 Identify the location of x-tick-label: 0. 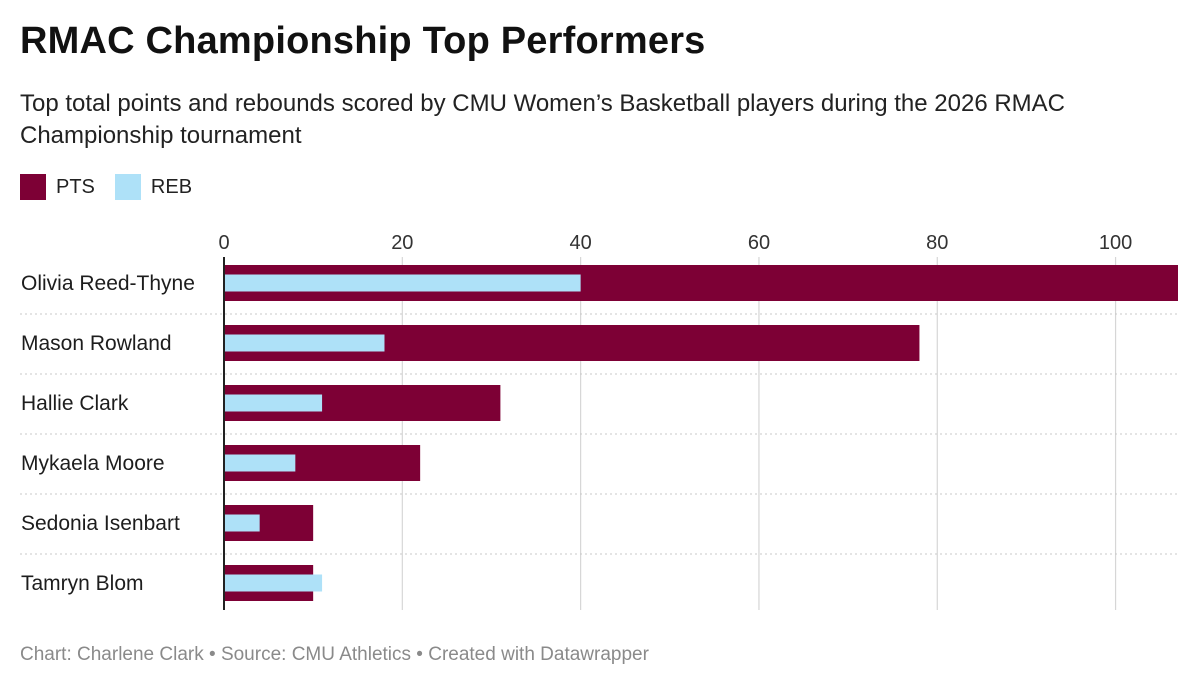
(223, 243).